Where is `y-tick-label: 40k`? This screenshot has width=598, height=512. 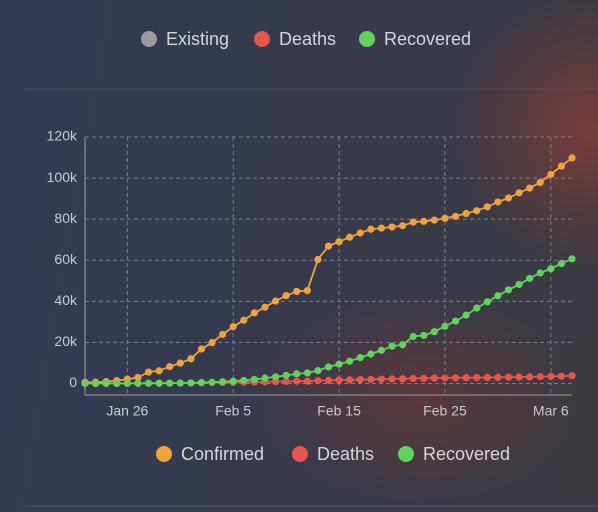
y-tick-label: 40k is located at coordinates (66, 300).